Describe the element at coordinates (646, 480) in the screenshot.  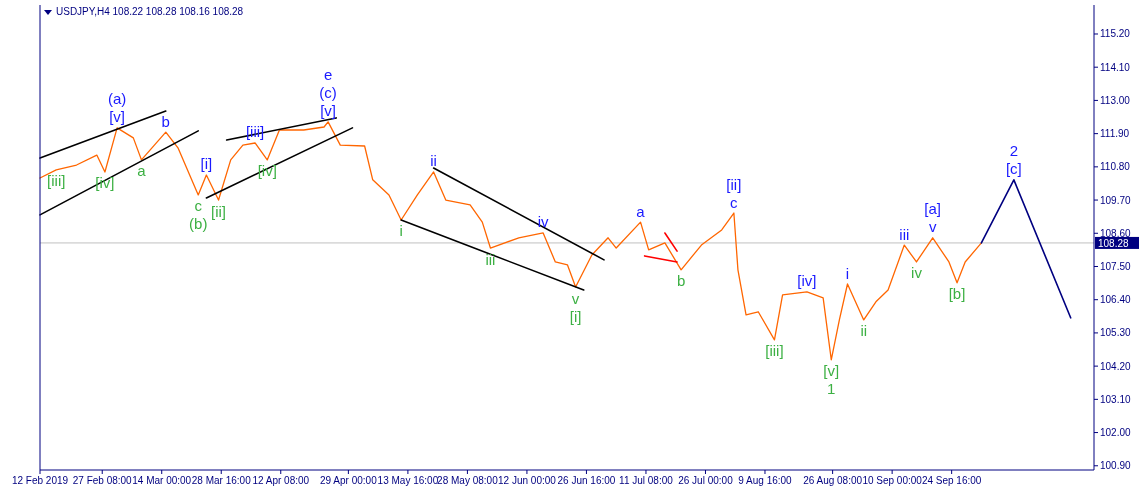
I see `x-tick-label: 11 Jul 08:00` at that location.